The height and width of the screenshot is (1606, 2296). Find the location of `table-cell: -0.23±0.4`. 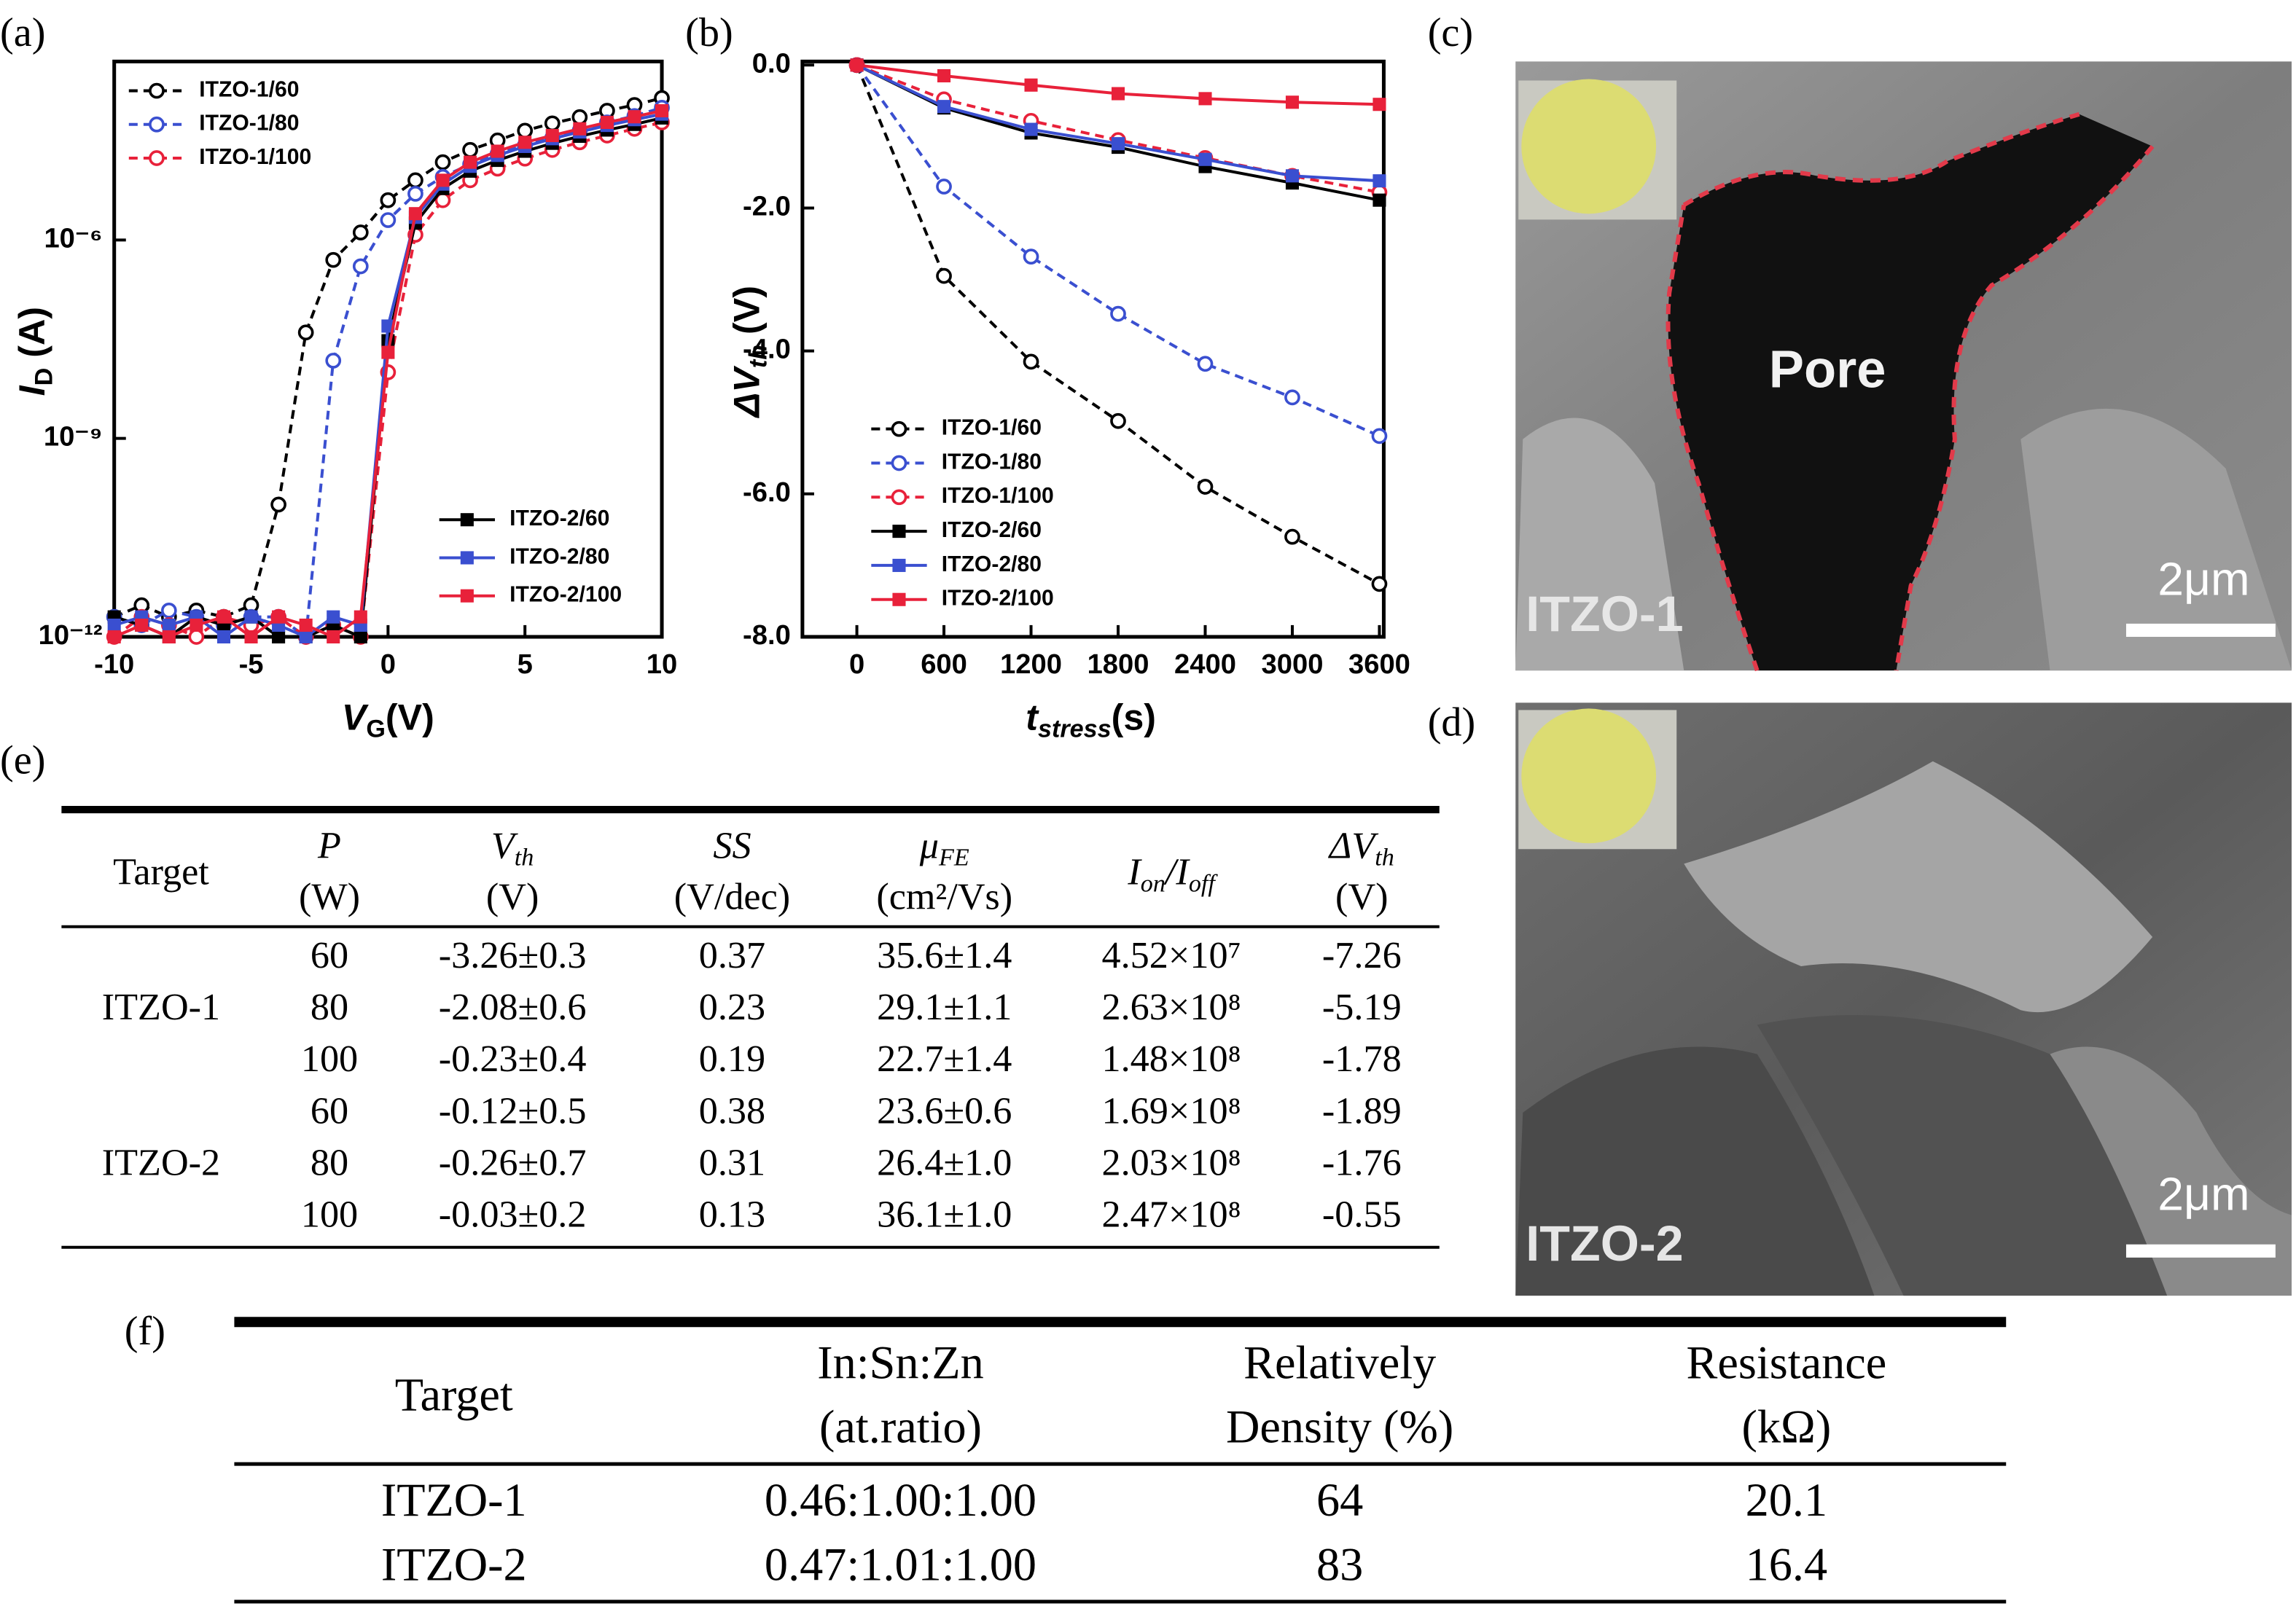

table-cell: -0.23±0.4 is located at coordinates (513, 1059).